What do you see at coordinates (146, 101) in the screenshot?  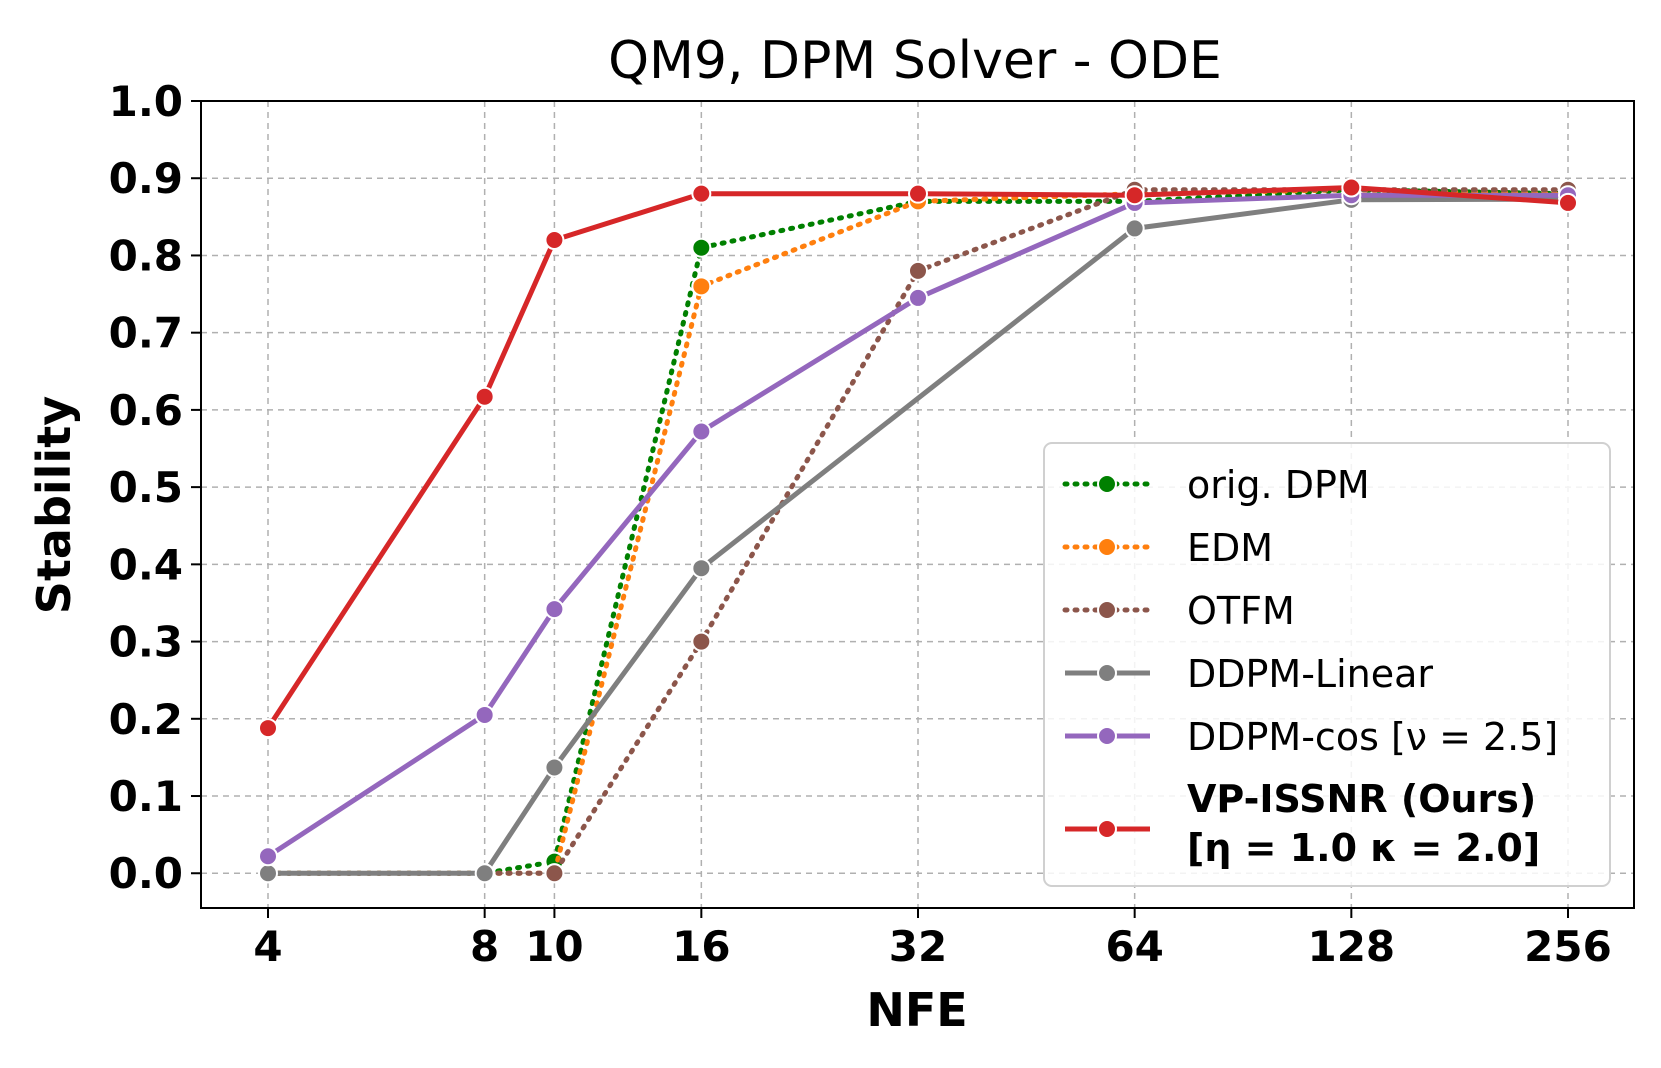 I see `y-tick-label: 1.0` at bounding box center [146, 101].